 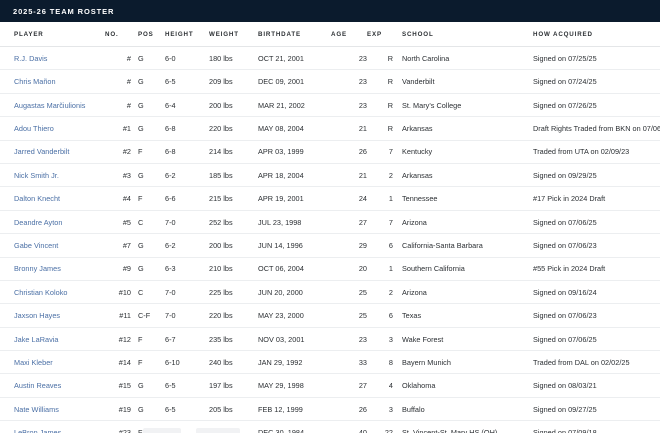 I want to click on column-header-birthdate: BIRTHDATE, so click(x=292, y=34).